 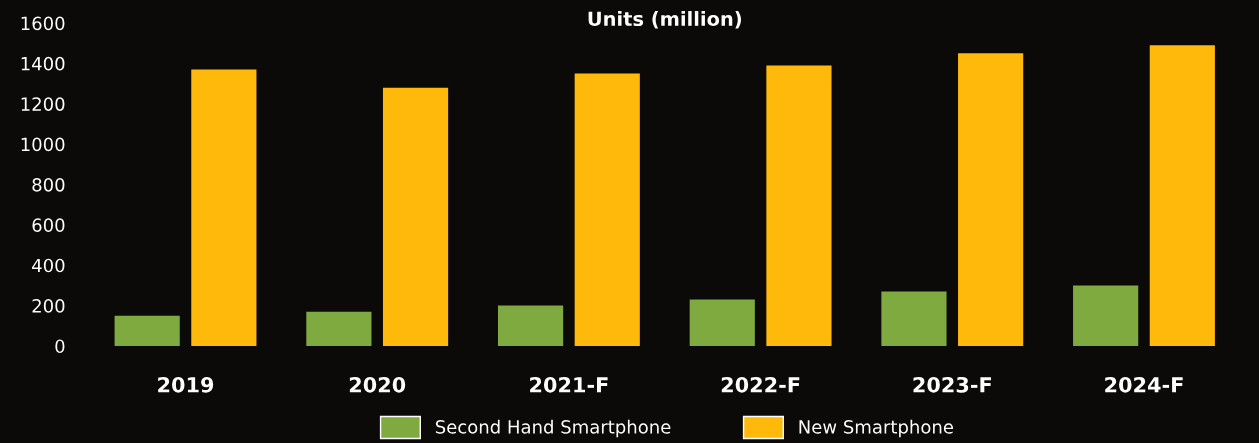 I want to click on y-tick-label: 1400, so click(x=43, y=63).